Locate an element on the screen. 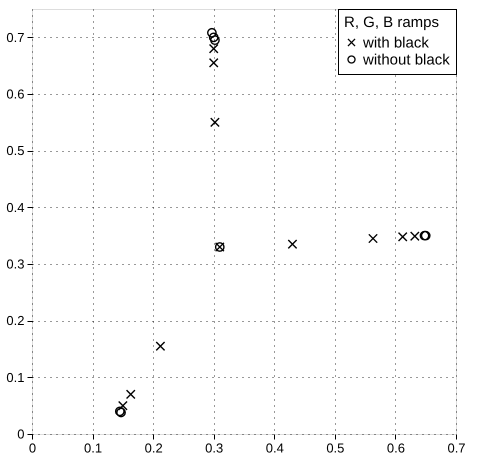 The height and width of the screenshot is (453, 477). y-tick-label: 0.7 is located at coordinates (15, 37).